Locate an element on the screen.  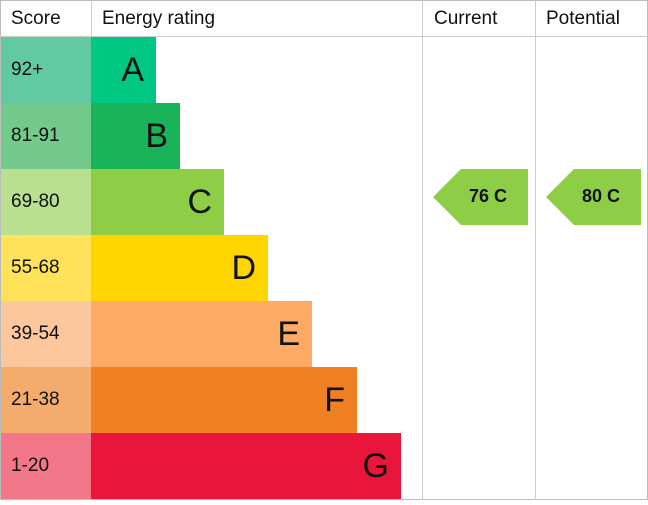
rating-letter: G is located at coordinates (376, 466).